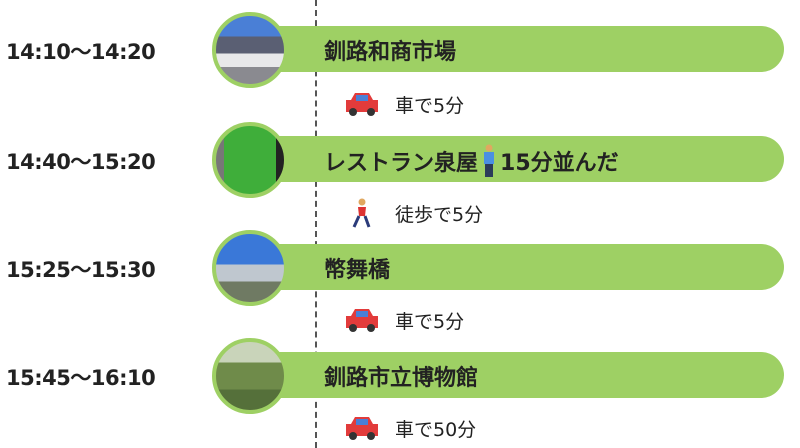 Image resolution: width=800 pixels, height=448 pixels. I want to click on stop-name: レストラン泉屋 15分並んだ, so click(471, 161).